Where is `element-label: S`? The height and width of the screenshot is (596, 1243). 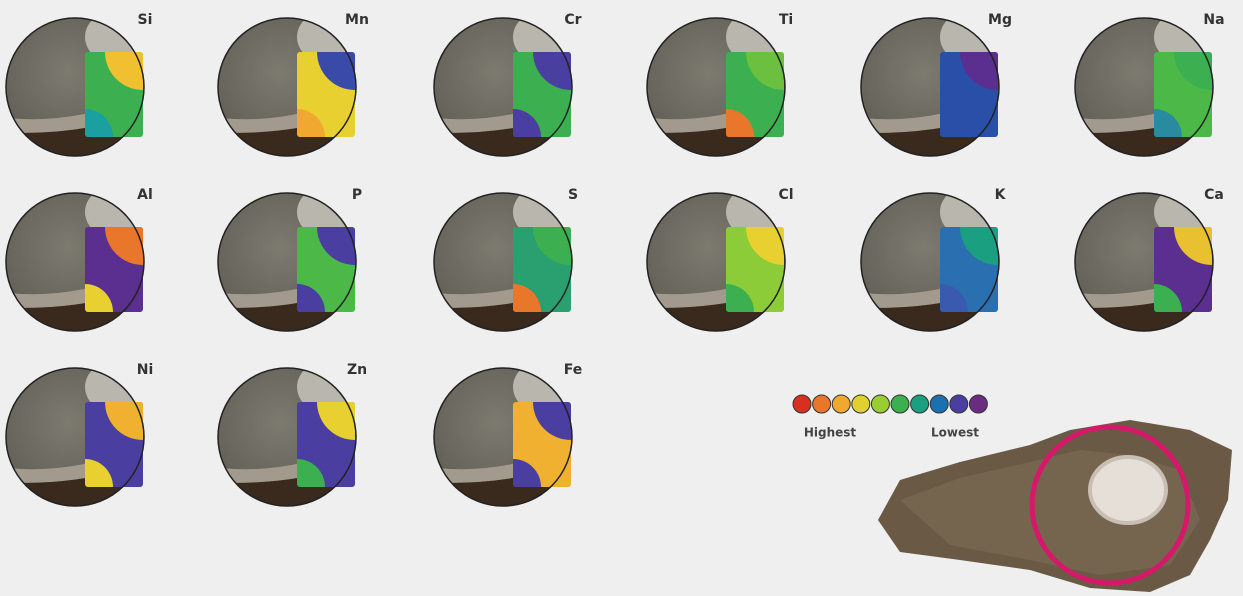 element-label: S is located at coordinates (573, 195).